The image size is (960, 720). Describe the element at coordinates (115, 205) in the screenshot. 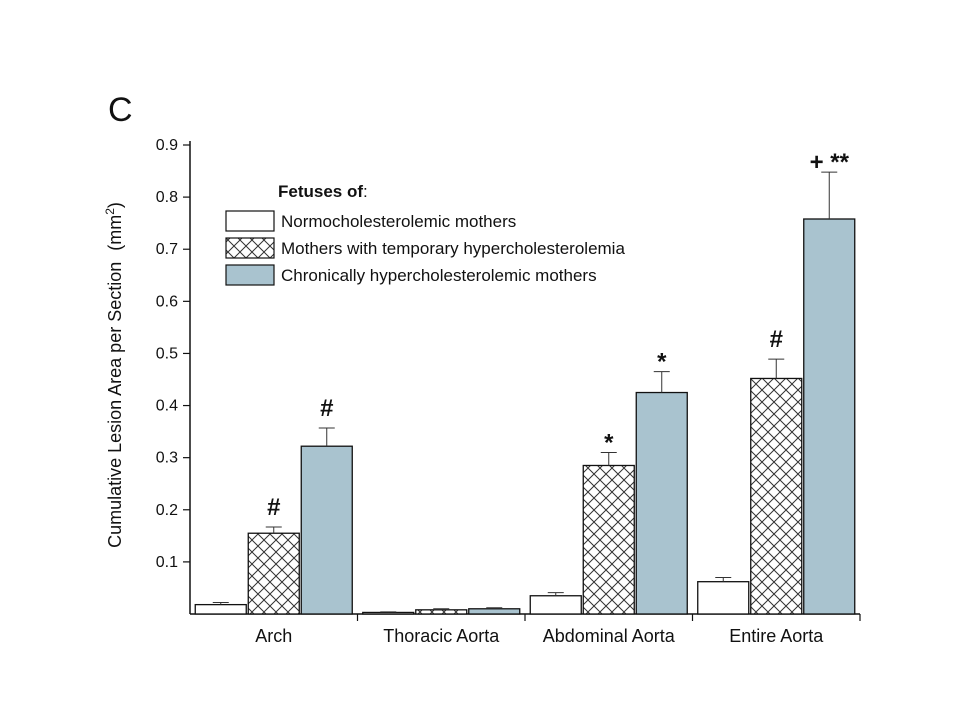

I see `y-axis-unit-close: )` at that location.